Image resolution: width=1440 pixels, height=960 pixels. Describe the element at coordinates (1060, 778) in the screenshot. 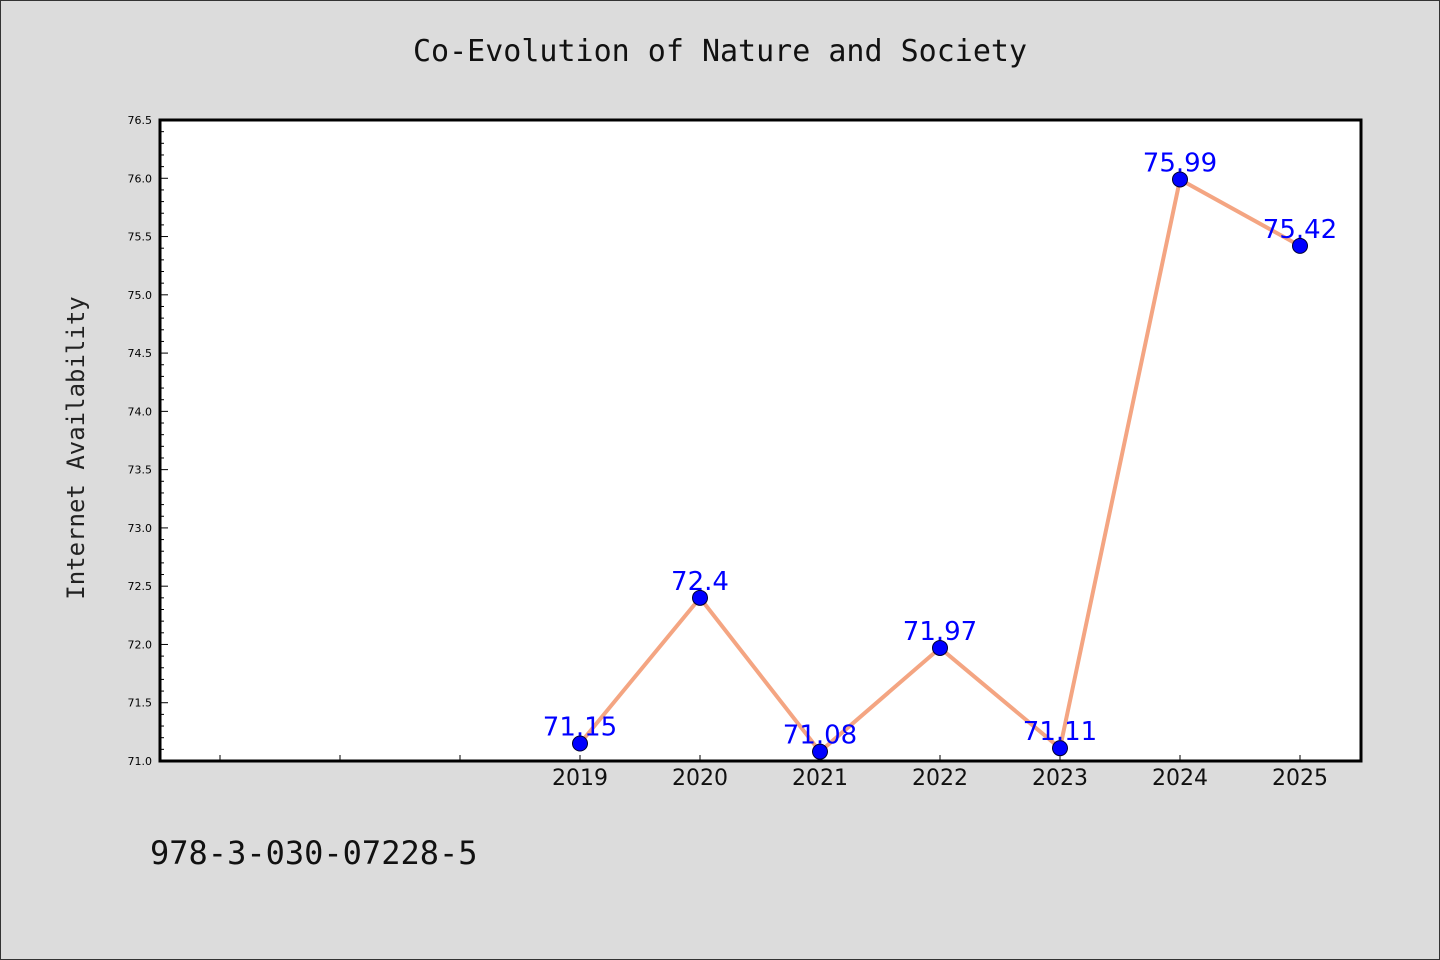

I see `x-tick-label: 2023` at that location.